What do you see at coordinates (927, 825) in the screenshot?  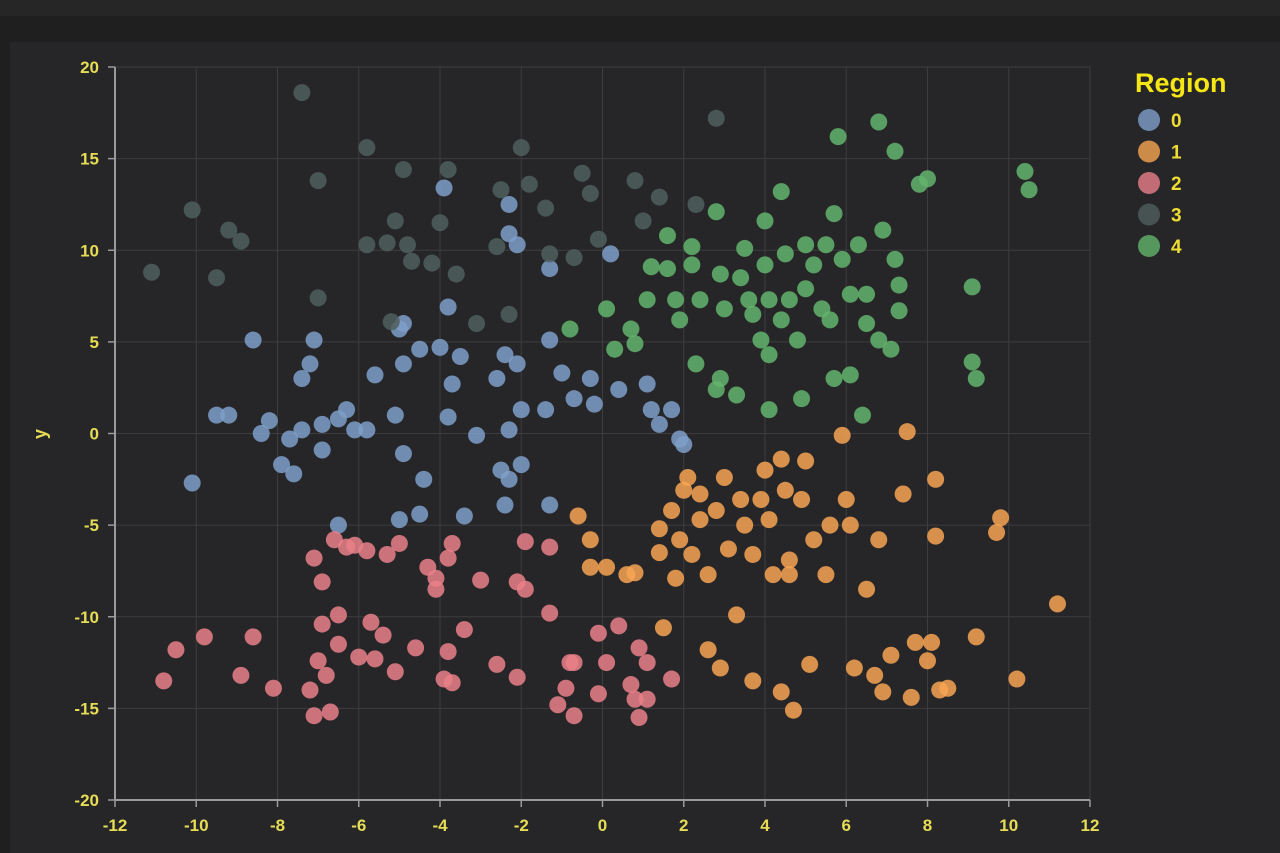 I see `x-tick-label: 8` at bounding box center [927, 825].